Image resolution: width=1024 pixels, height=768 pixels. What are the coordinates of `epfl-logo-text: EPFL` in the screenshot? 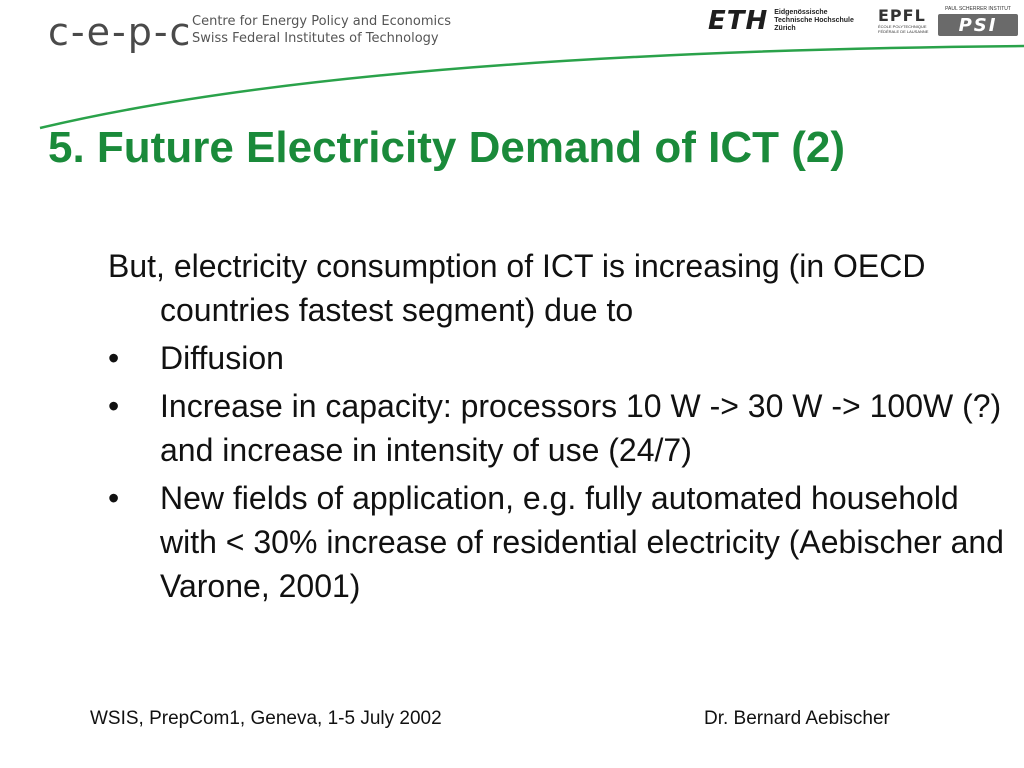 It's located at (902, 15).